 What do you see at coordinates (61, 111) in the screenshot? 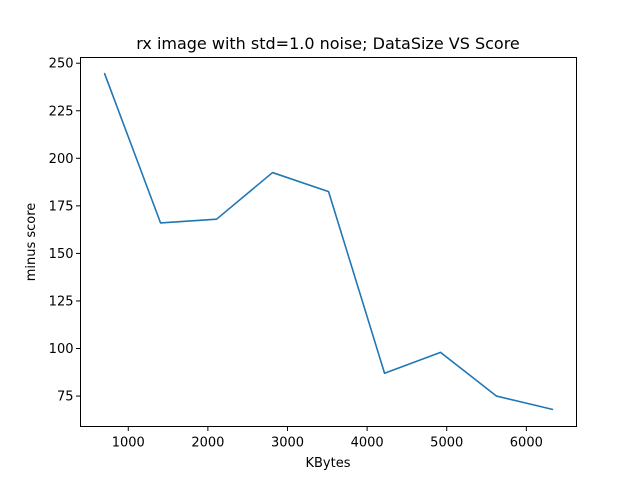
I see `y-tick-label: 225` at bounding box center [61, 111].